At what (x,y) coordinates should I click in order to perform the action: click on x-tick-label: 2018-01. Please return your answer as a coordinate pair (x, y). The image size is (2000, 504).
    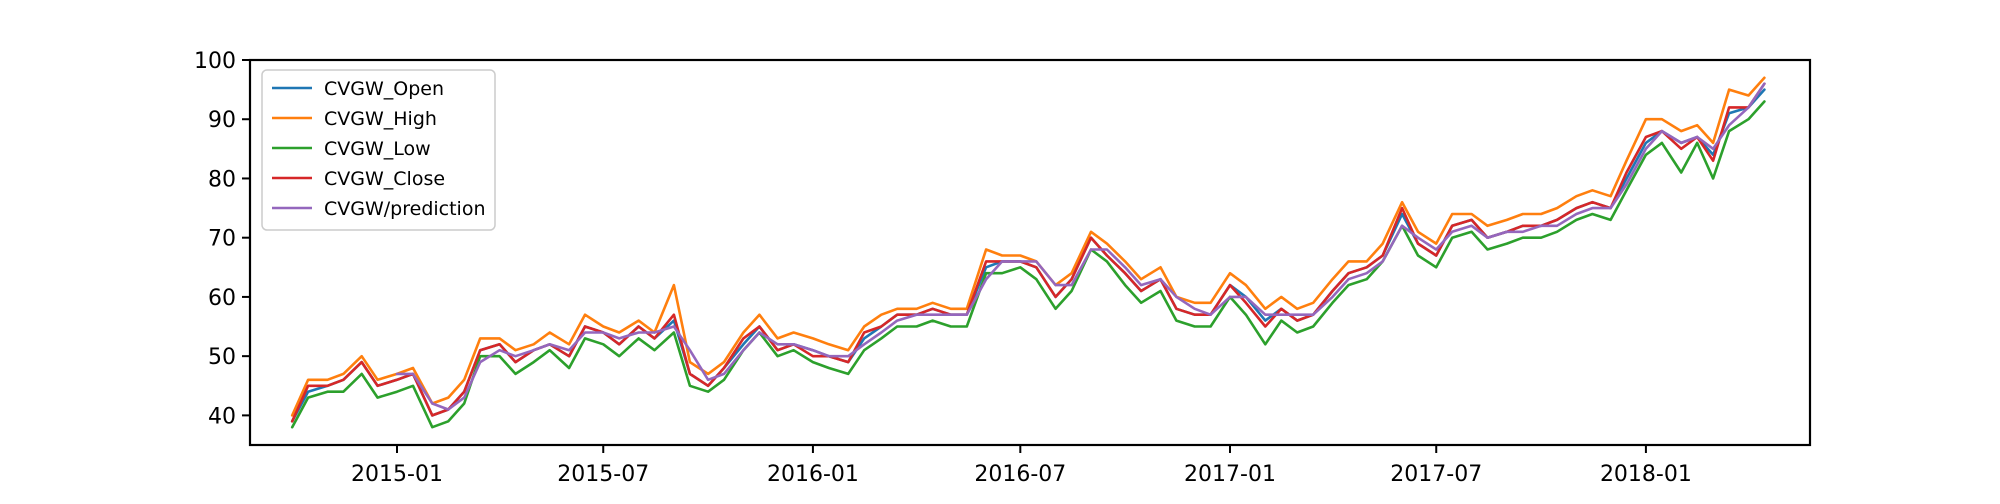
    Looking at the image, I should click on (1646, 474).